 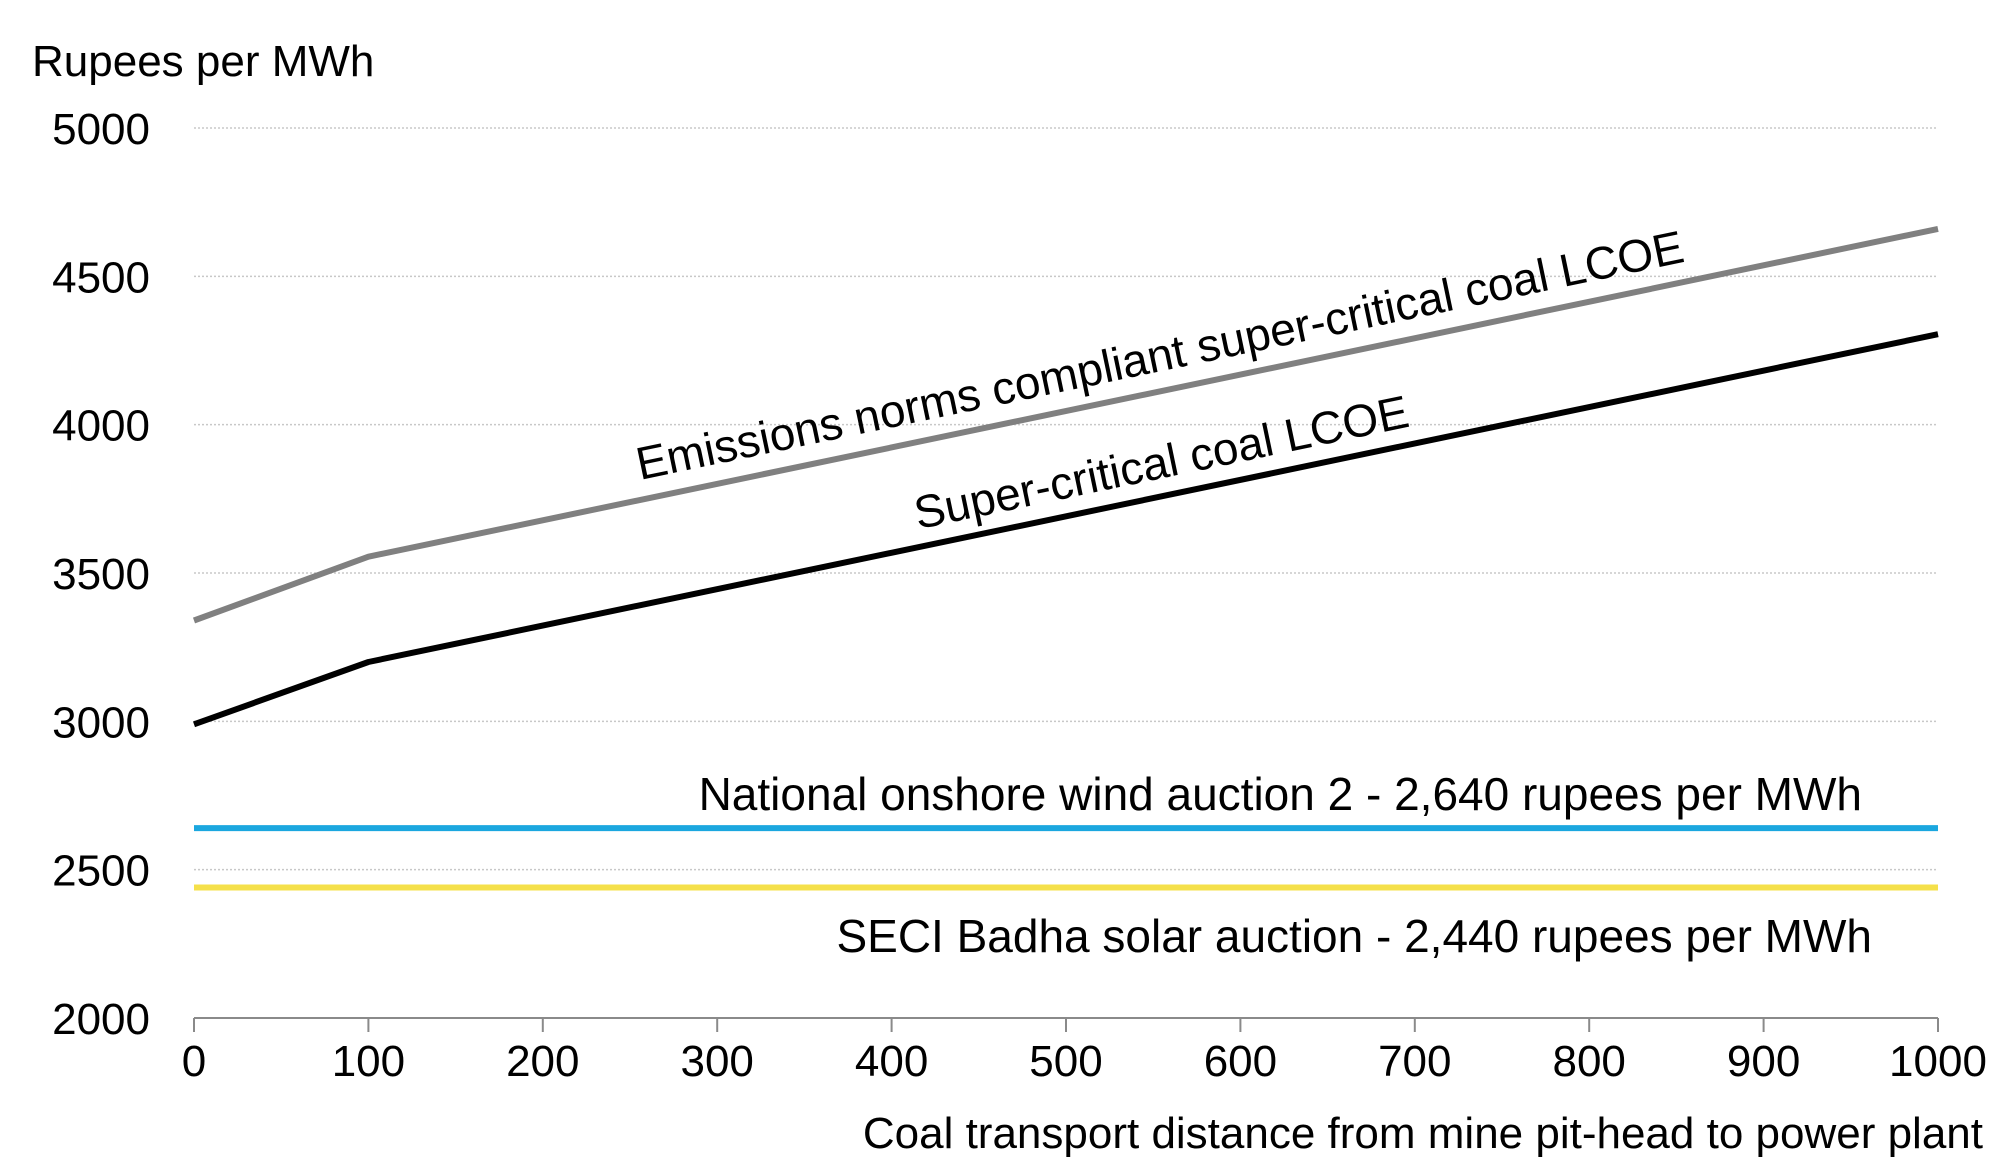 I want to click on y-tick-label-4000: 4000, so click(x=101, y=426).